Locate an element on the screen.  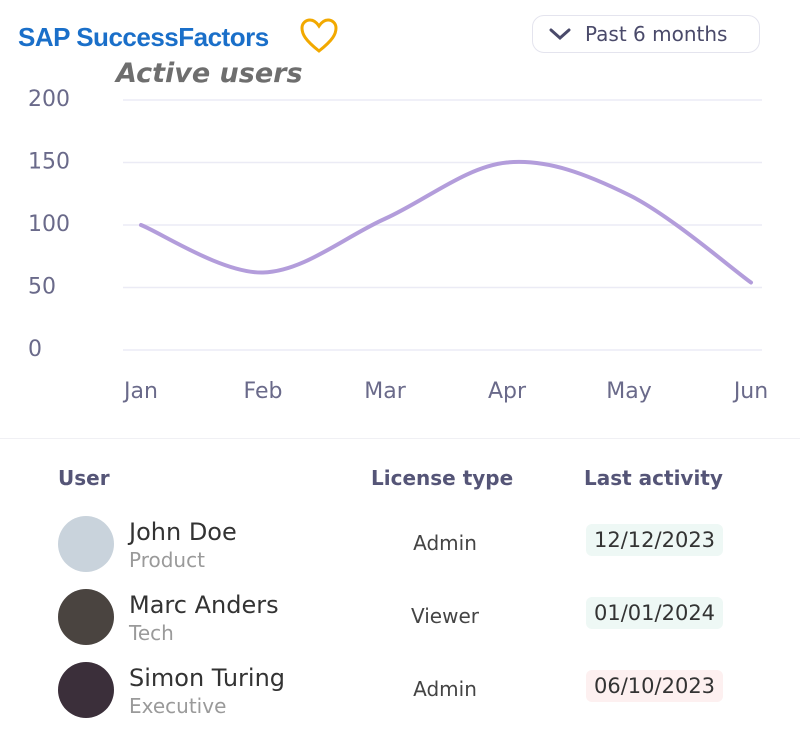
x-tick-label: Mar is located at coordinates (385, 391).